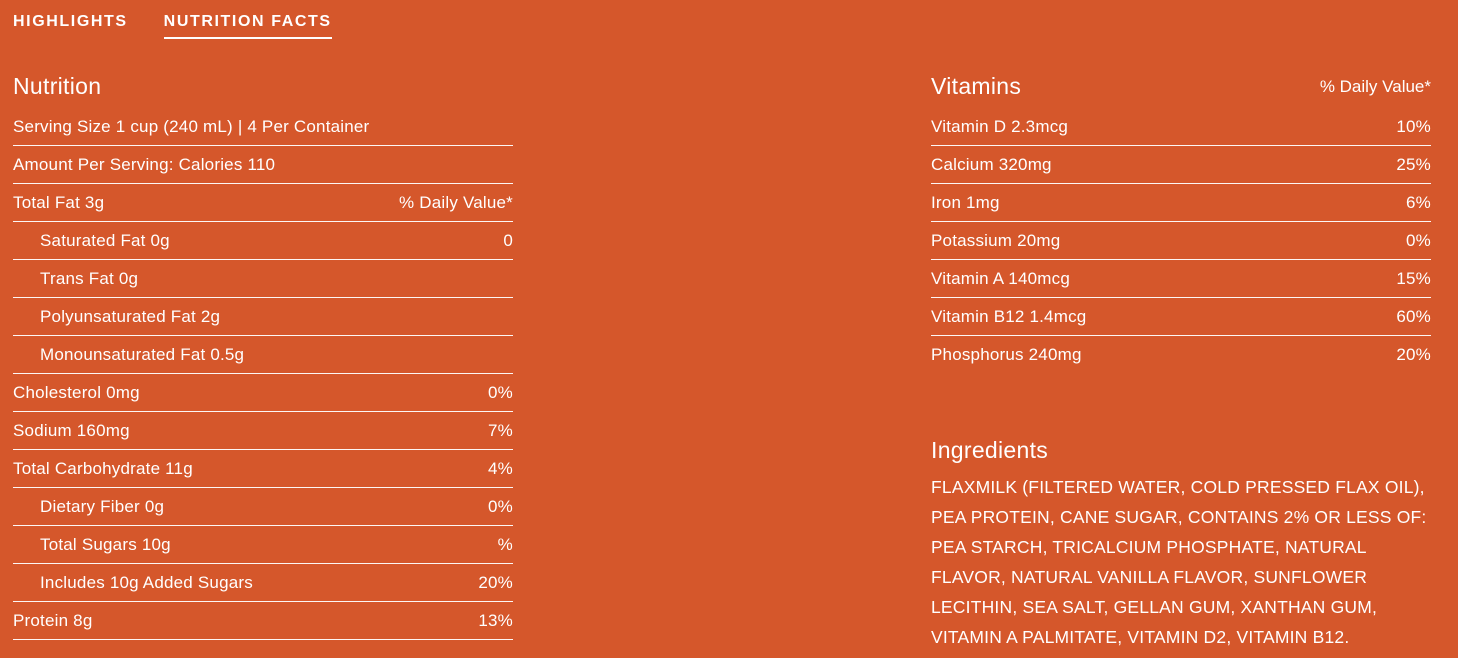 This screenshot has height=658, width=1458. What do you see at coordinates (71, 430) in the screenshot?
I see `row-label: Sodium 160mg` at bounding box center [71, 430].